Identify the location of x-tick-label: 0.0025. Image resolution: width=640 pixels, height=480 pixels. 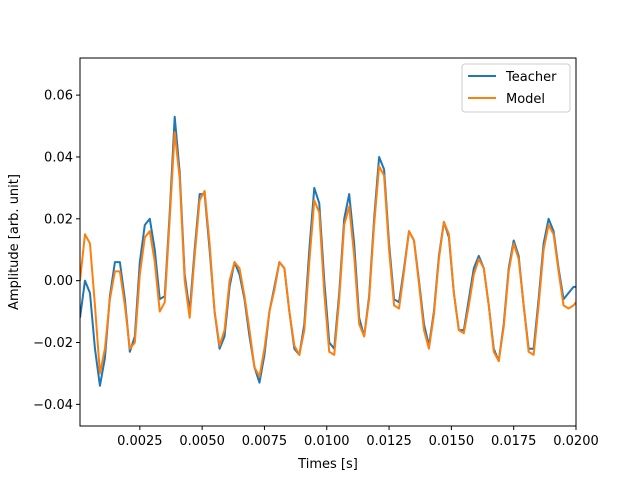
(140, 441).